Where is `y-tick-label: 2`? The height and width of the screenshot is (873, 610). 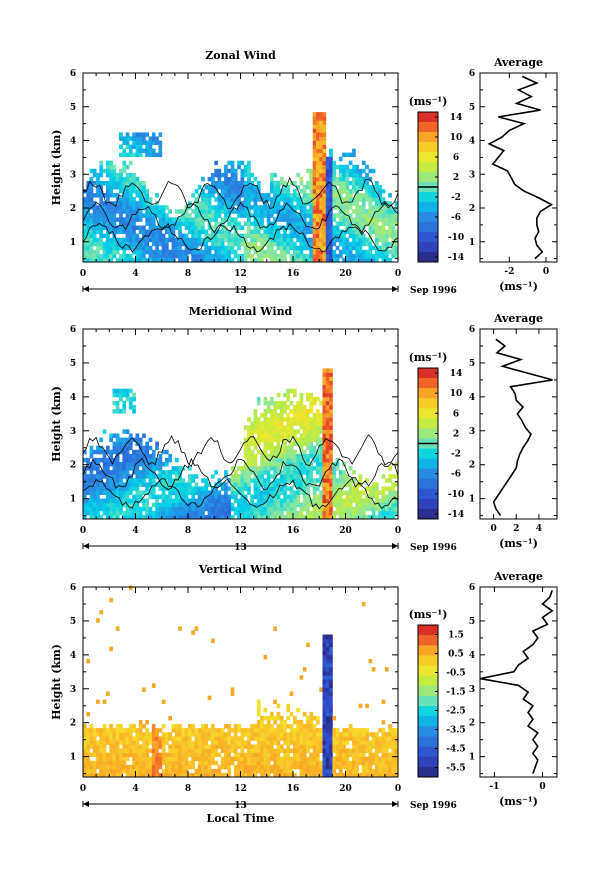 y-tick-label: 2 is located at coordinates (73, 466).